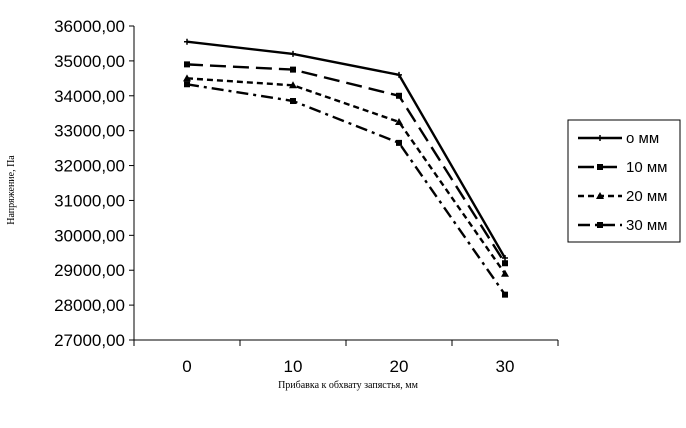 This screenshot has width=686, height=428. What do you see at coordinates (646, 196) in the screenshot?
I see `legend-label: 20 мм` at bounding box center [646, 196].